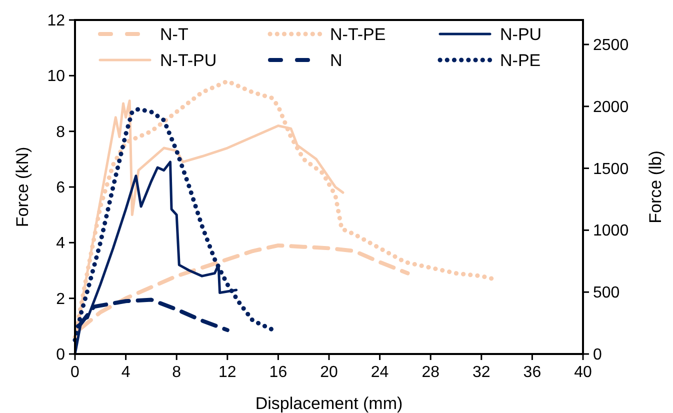 This screenshot has height=413, width=673. Describe the element at coordinates (431, 372) in the screenshot. I see `x-tick-label: 28` at that location.